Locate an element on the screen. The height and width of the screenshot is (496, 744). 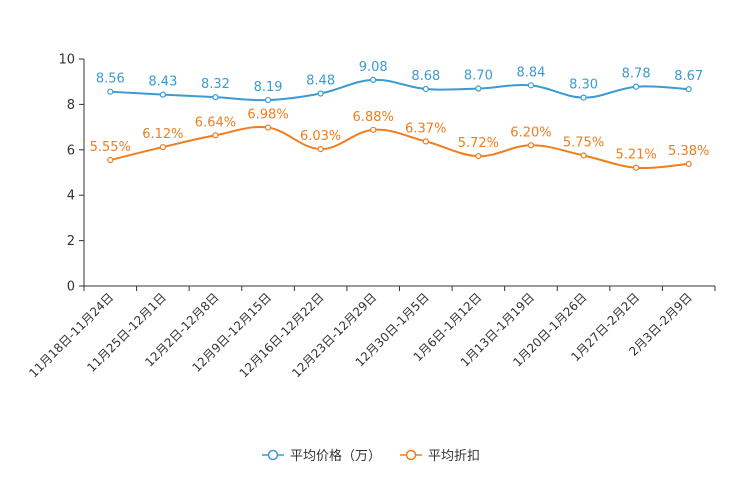
data-label: 5.72% is located at coordinates (478, 143).